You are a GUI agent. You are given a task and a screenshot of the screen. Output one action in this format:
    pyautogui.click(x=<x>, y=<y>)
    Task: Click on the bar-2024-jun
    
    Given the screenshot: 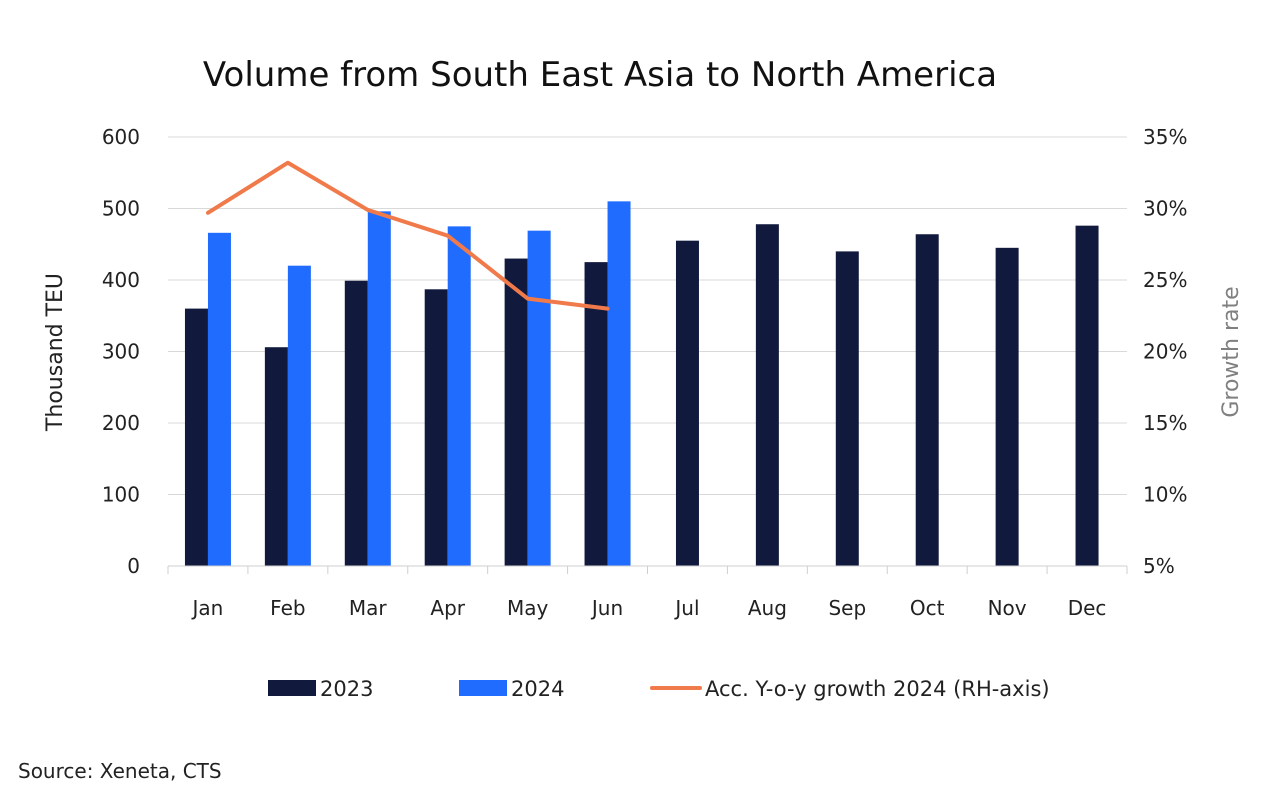 What is the action you would take?
    pyautogui.click(x=619, y=383)
    